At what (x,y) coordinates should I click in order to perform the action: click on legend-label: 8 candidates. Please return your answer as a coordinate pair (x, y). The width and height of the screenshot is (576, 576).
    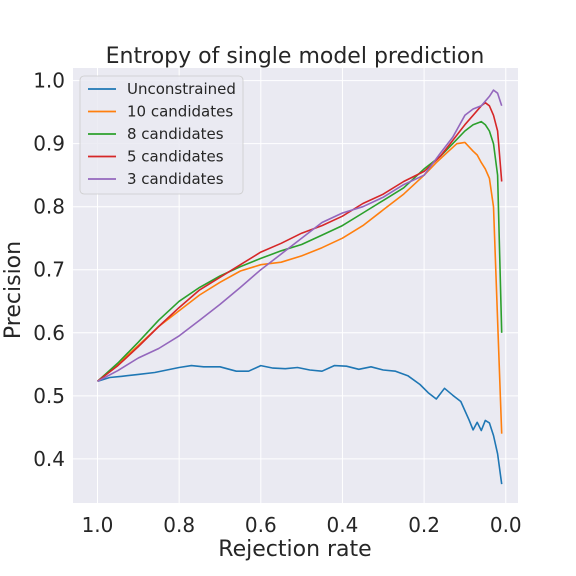
    Looking at the image, I should click on (175, 134).